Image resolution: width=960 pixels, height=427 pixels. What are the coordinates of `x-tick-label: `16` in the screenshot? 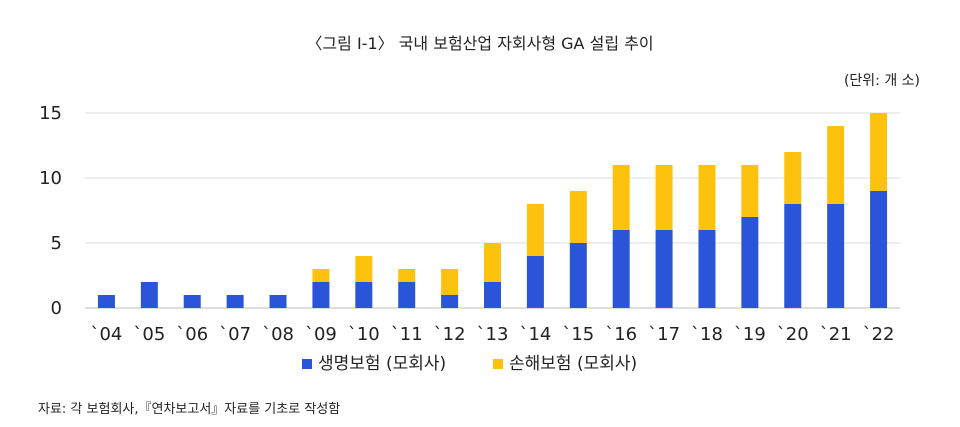 It's located at (621, 334).